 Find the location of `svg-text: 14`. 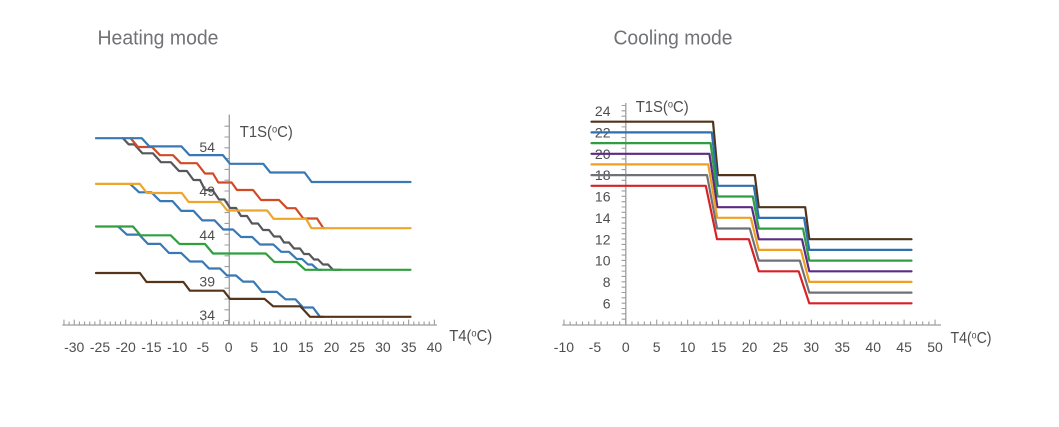

svg-text: 14 is located at coordinates (603, 218).